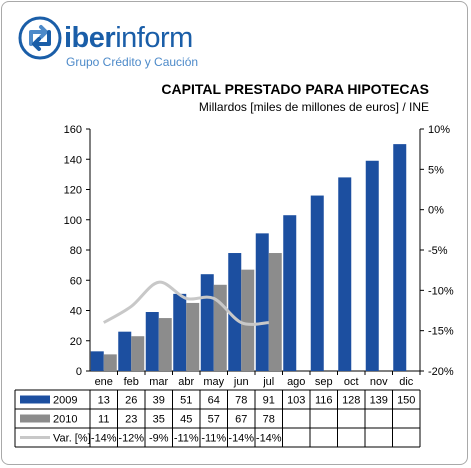 The height and width of the screenshot is (468, 471). I want to click on y-left-tick-label: 140, so click(73, 160).